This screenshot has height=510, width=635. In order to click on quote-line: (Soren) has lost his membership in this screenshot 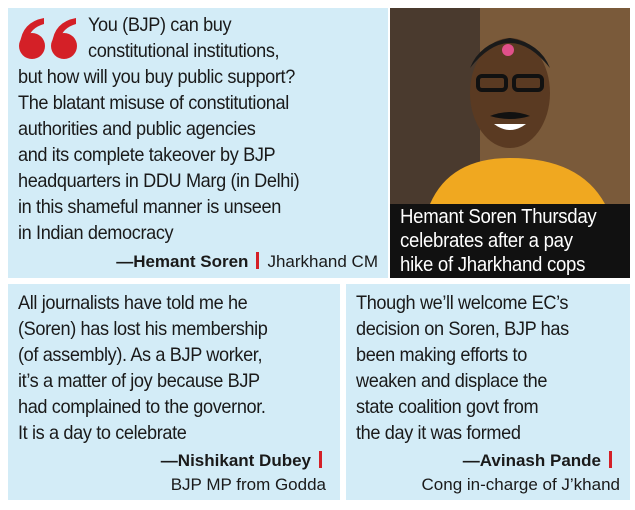, I will do `click(143, 329)`.